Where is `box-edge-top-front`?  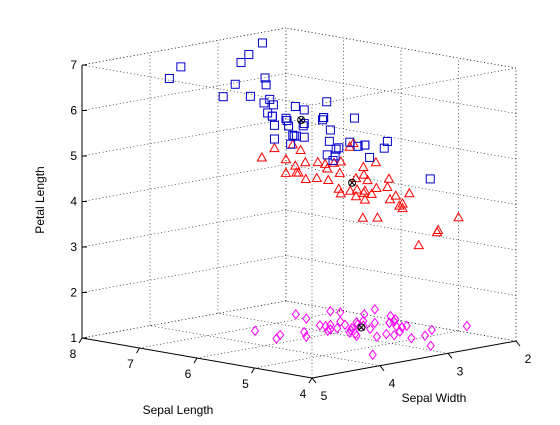 box-edge-top-front is located at coordinates (197, 85).